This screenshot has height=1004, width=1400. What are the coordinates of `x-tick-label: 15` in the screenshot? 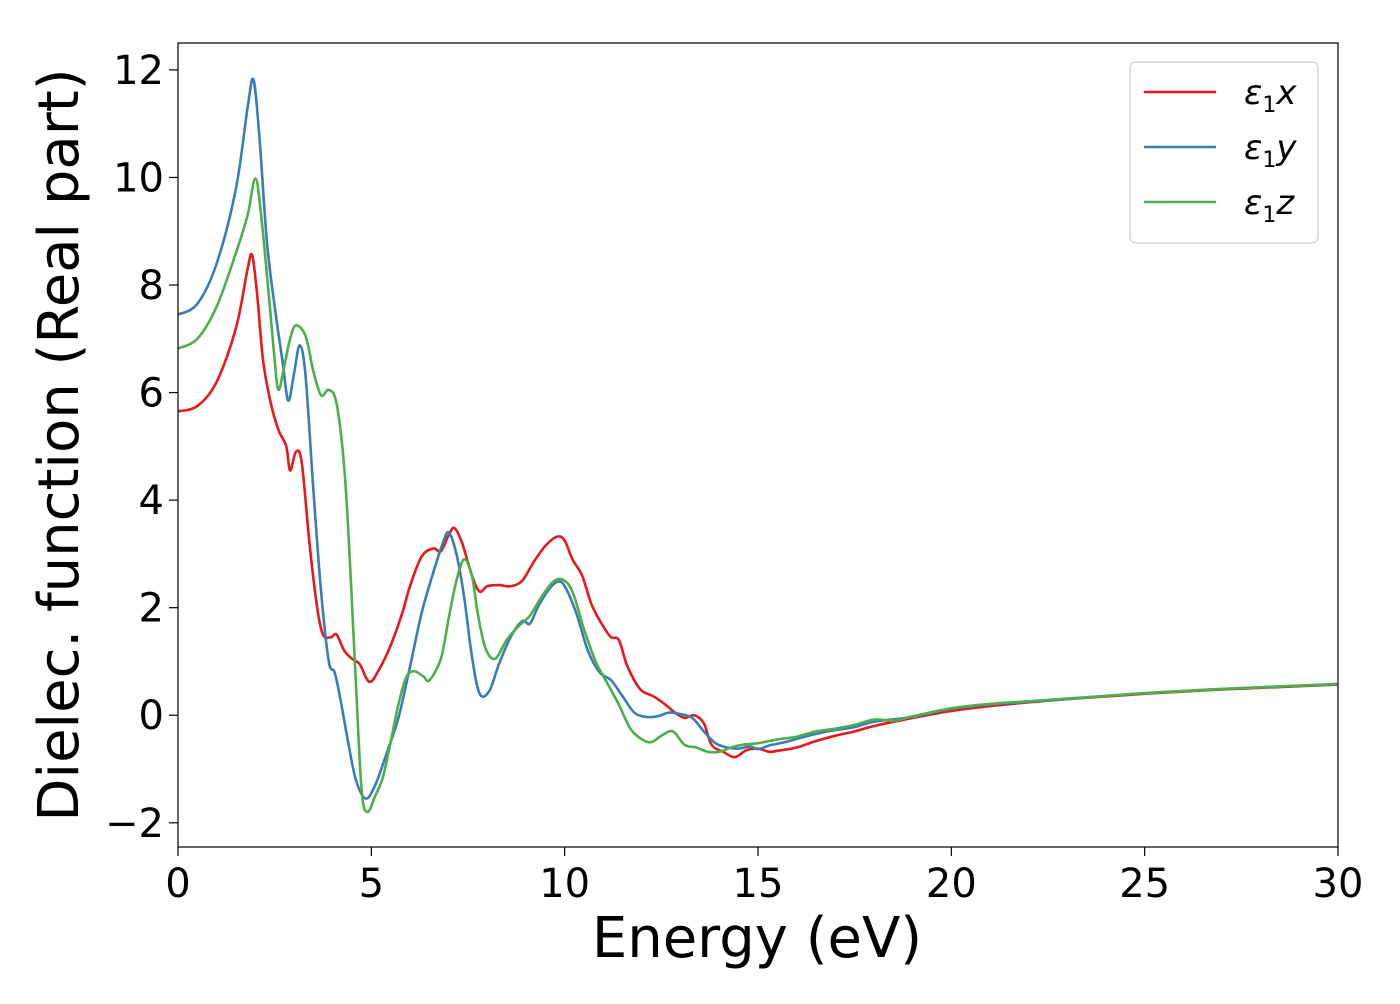 It's located at (758, 884).